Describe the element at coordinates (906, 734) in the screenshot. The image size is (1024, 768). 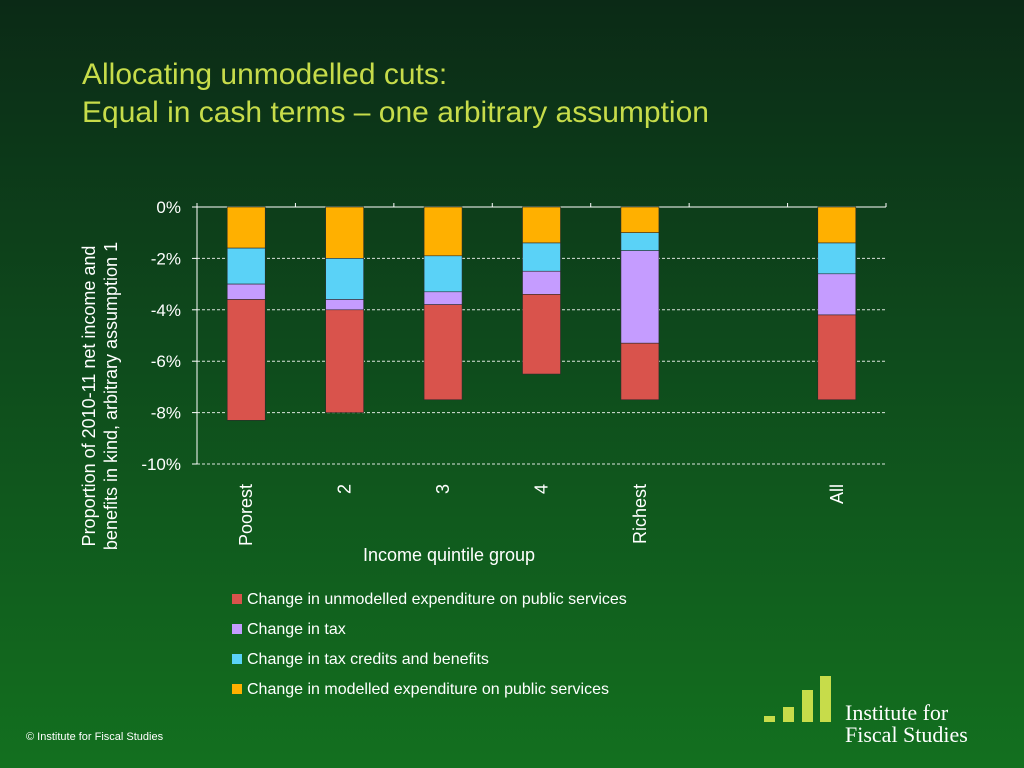
I see `logo-line-2: Fiscal Studies` at that location.